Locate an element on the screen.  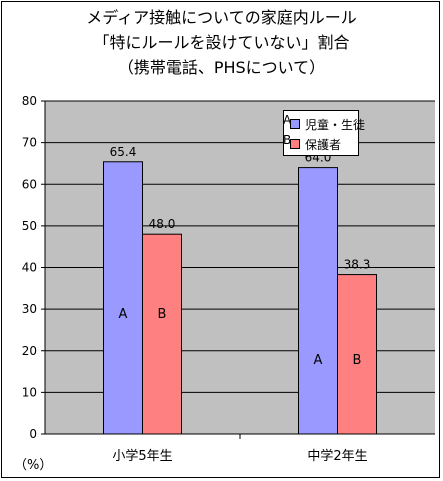
y-tick-label: 50 is located at coordinates (29, 226).